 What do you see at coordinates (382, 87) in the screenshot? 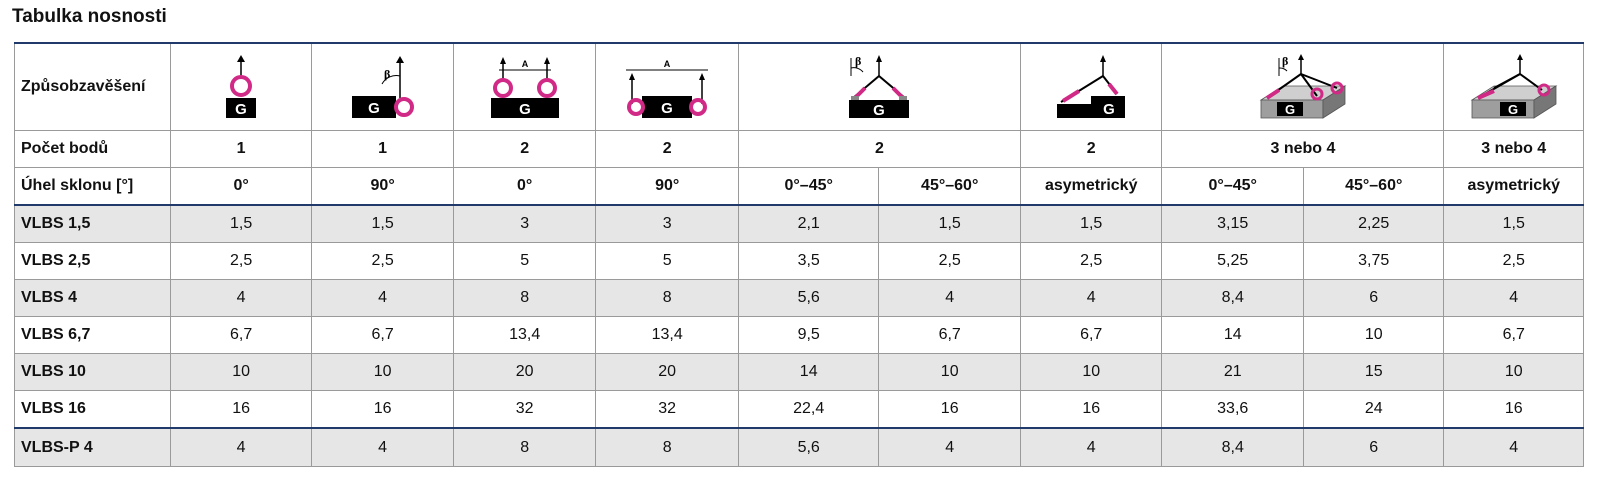
I see `single-point-side-icon: β G` at bounding box center [382, 87].